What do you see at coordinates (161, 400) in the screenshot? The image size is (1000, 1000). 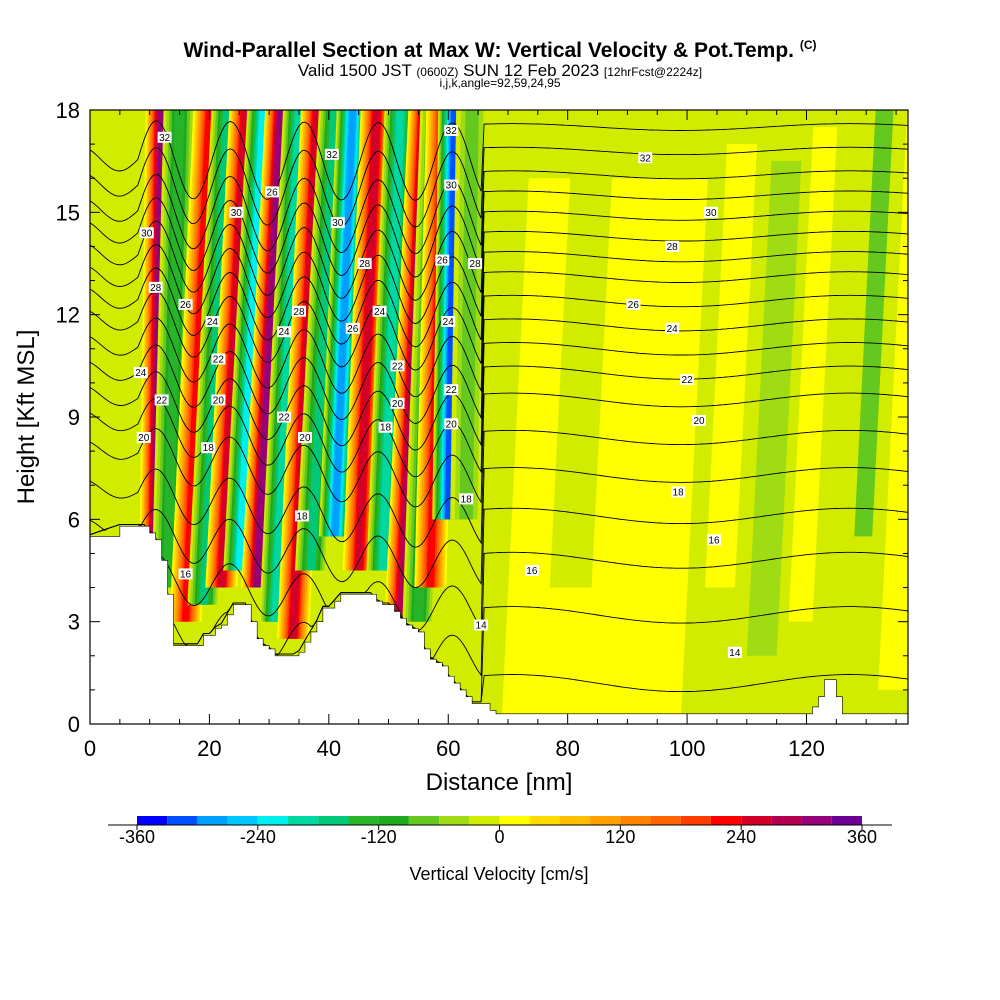 I see `contour-label: 22` at bounding box center [161, 400].